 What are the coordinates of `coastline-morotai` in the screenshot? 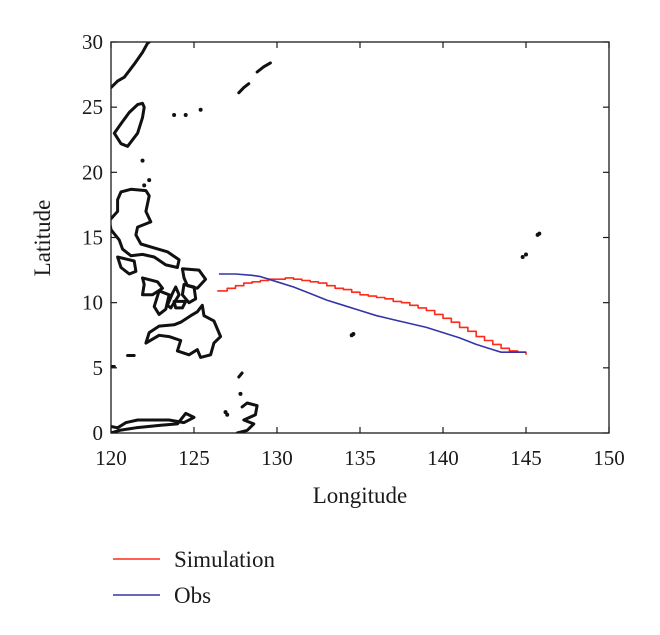 It's located at (240, 375).